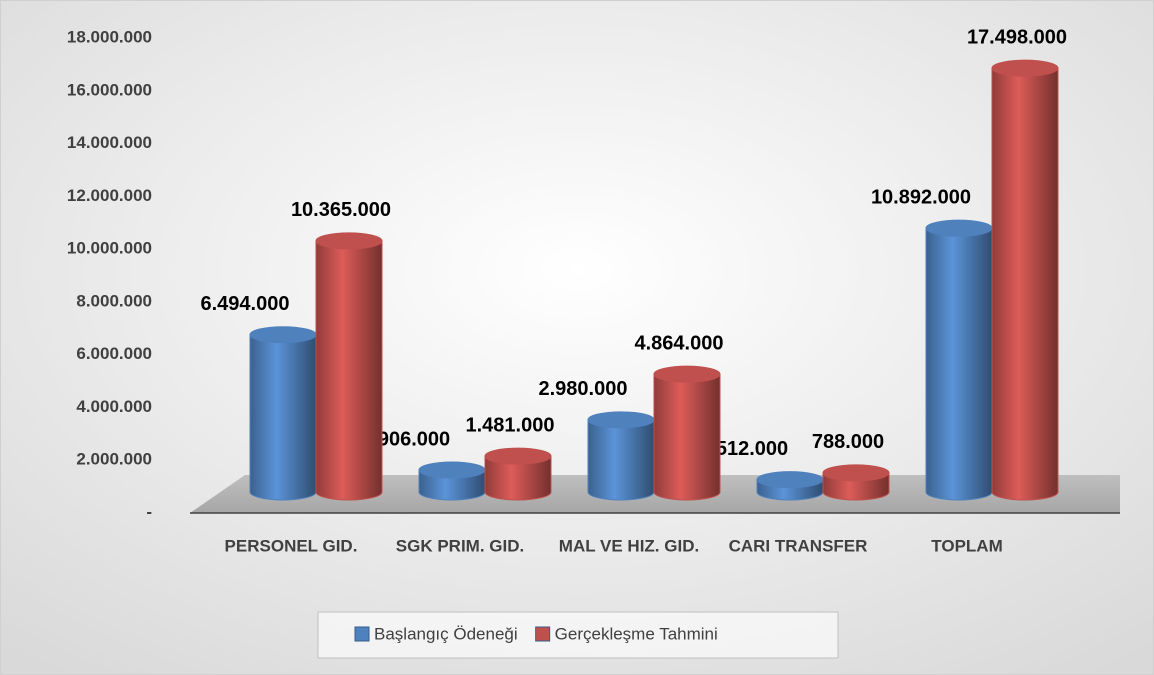 The width and height of the screenshot is (1154, 675). I want to click on y-tick-label: 6.000.000, so click(114, 353).